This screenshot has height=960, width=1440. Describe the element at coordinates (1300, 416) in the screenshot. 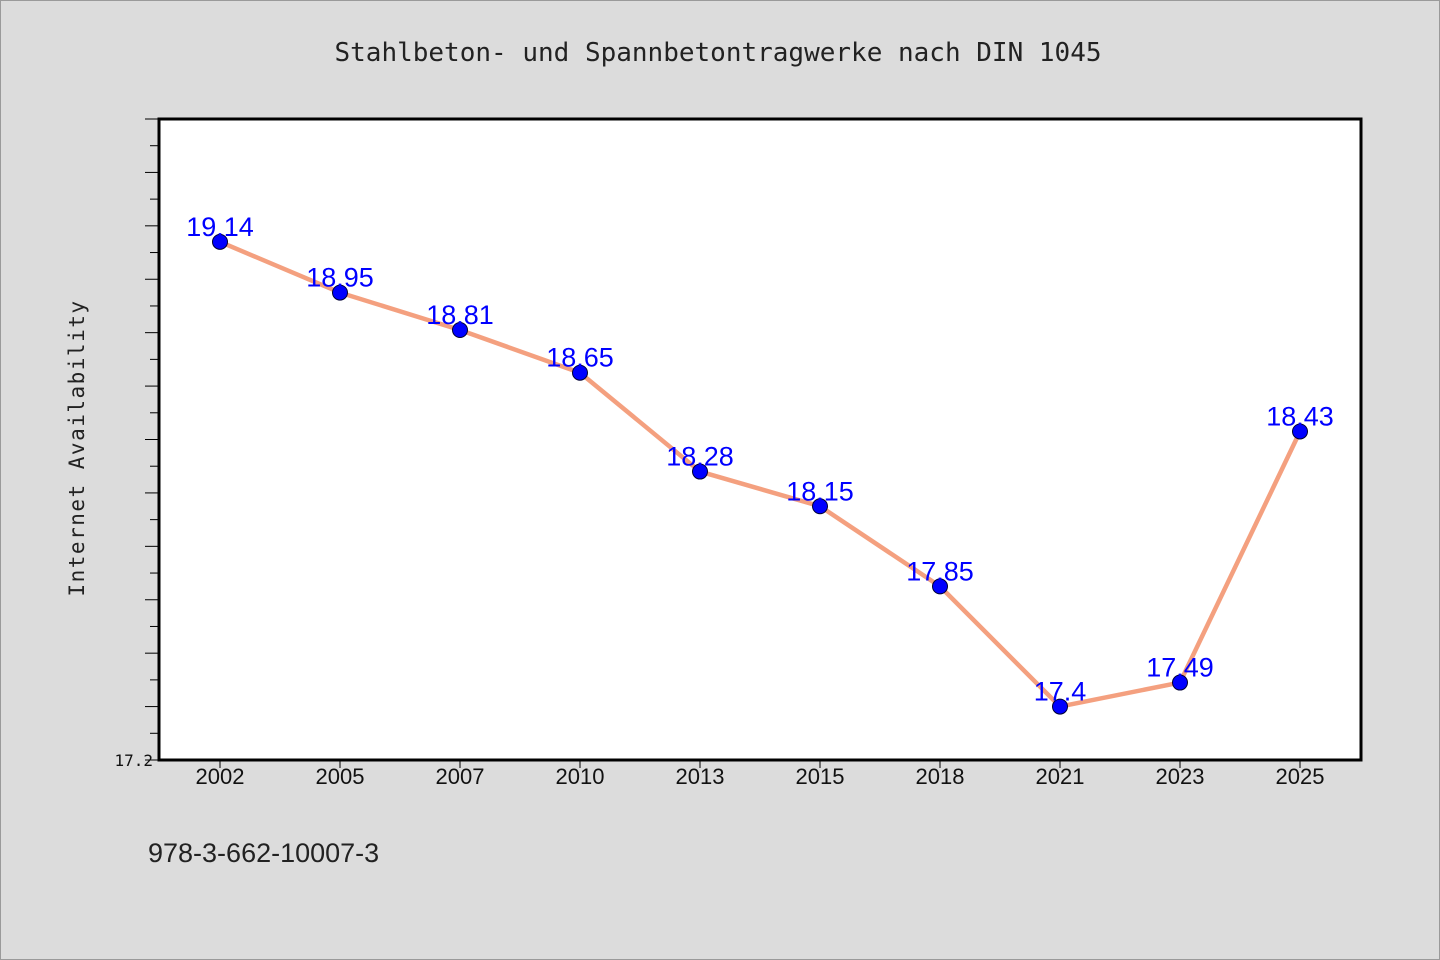

I see `data-label: 18.43` at that location.